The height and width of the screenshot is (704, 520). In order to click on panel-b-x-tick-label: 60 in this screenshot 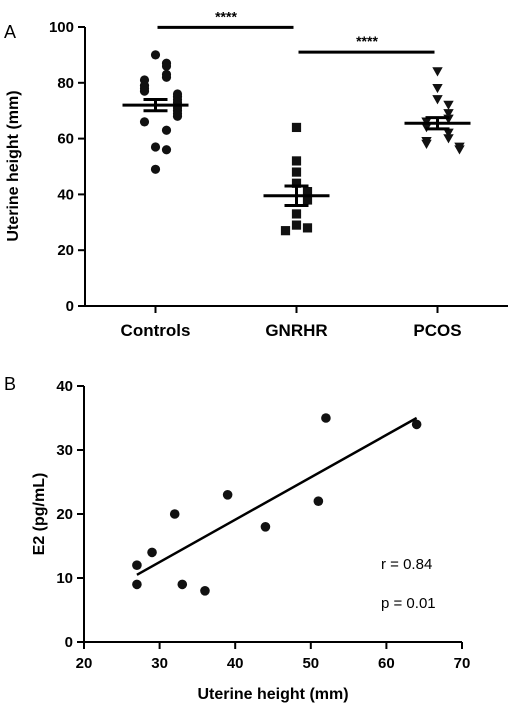, I will do `click(386, 663)`.